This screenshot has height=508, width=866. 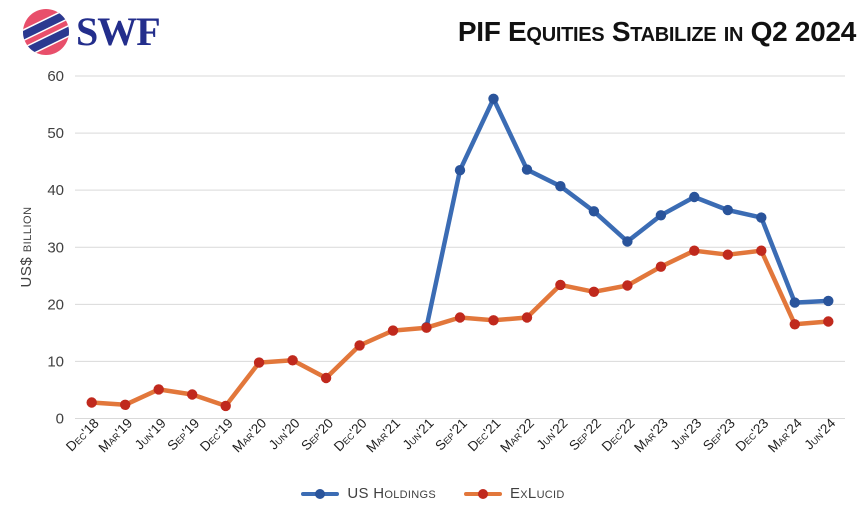 I want to click on x-tick-label: Dec'21, so click(x=484, y=435).